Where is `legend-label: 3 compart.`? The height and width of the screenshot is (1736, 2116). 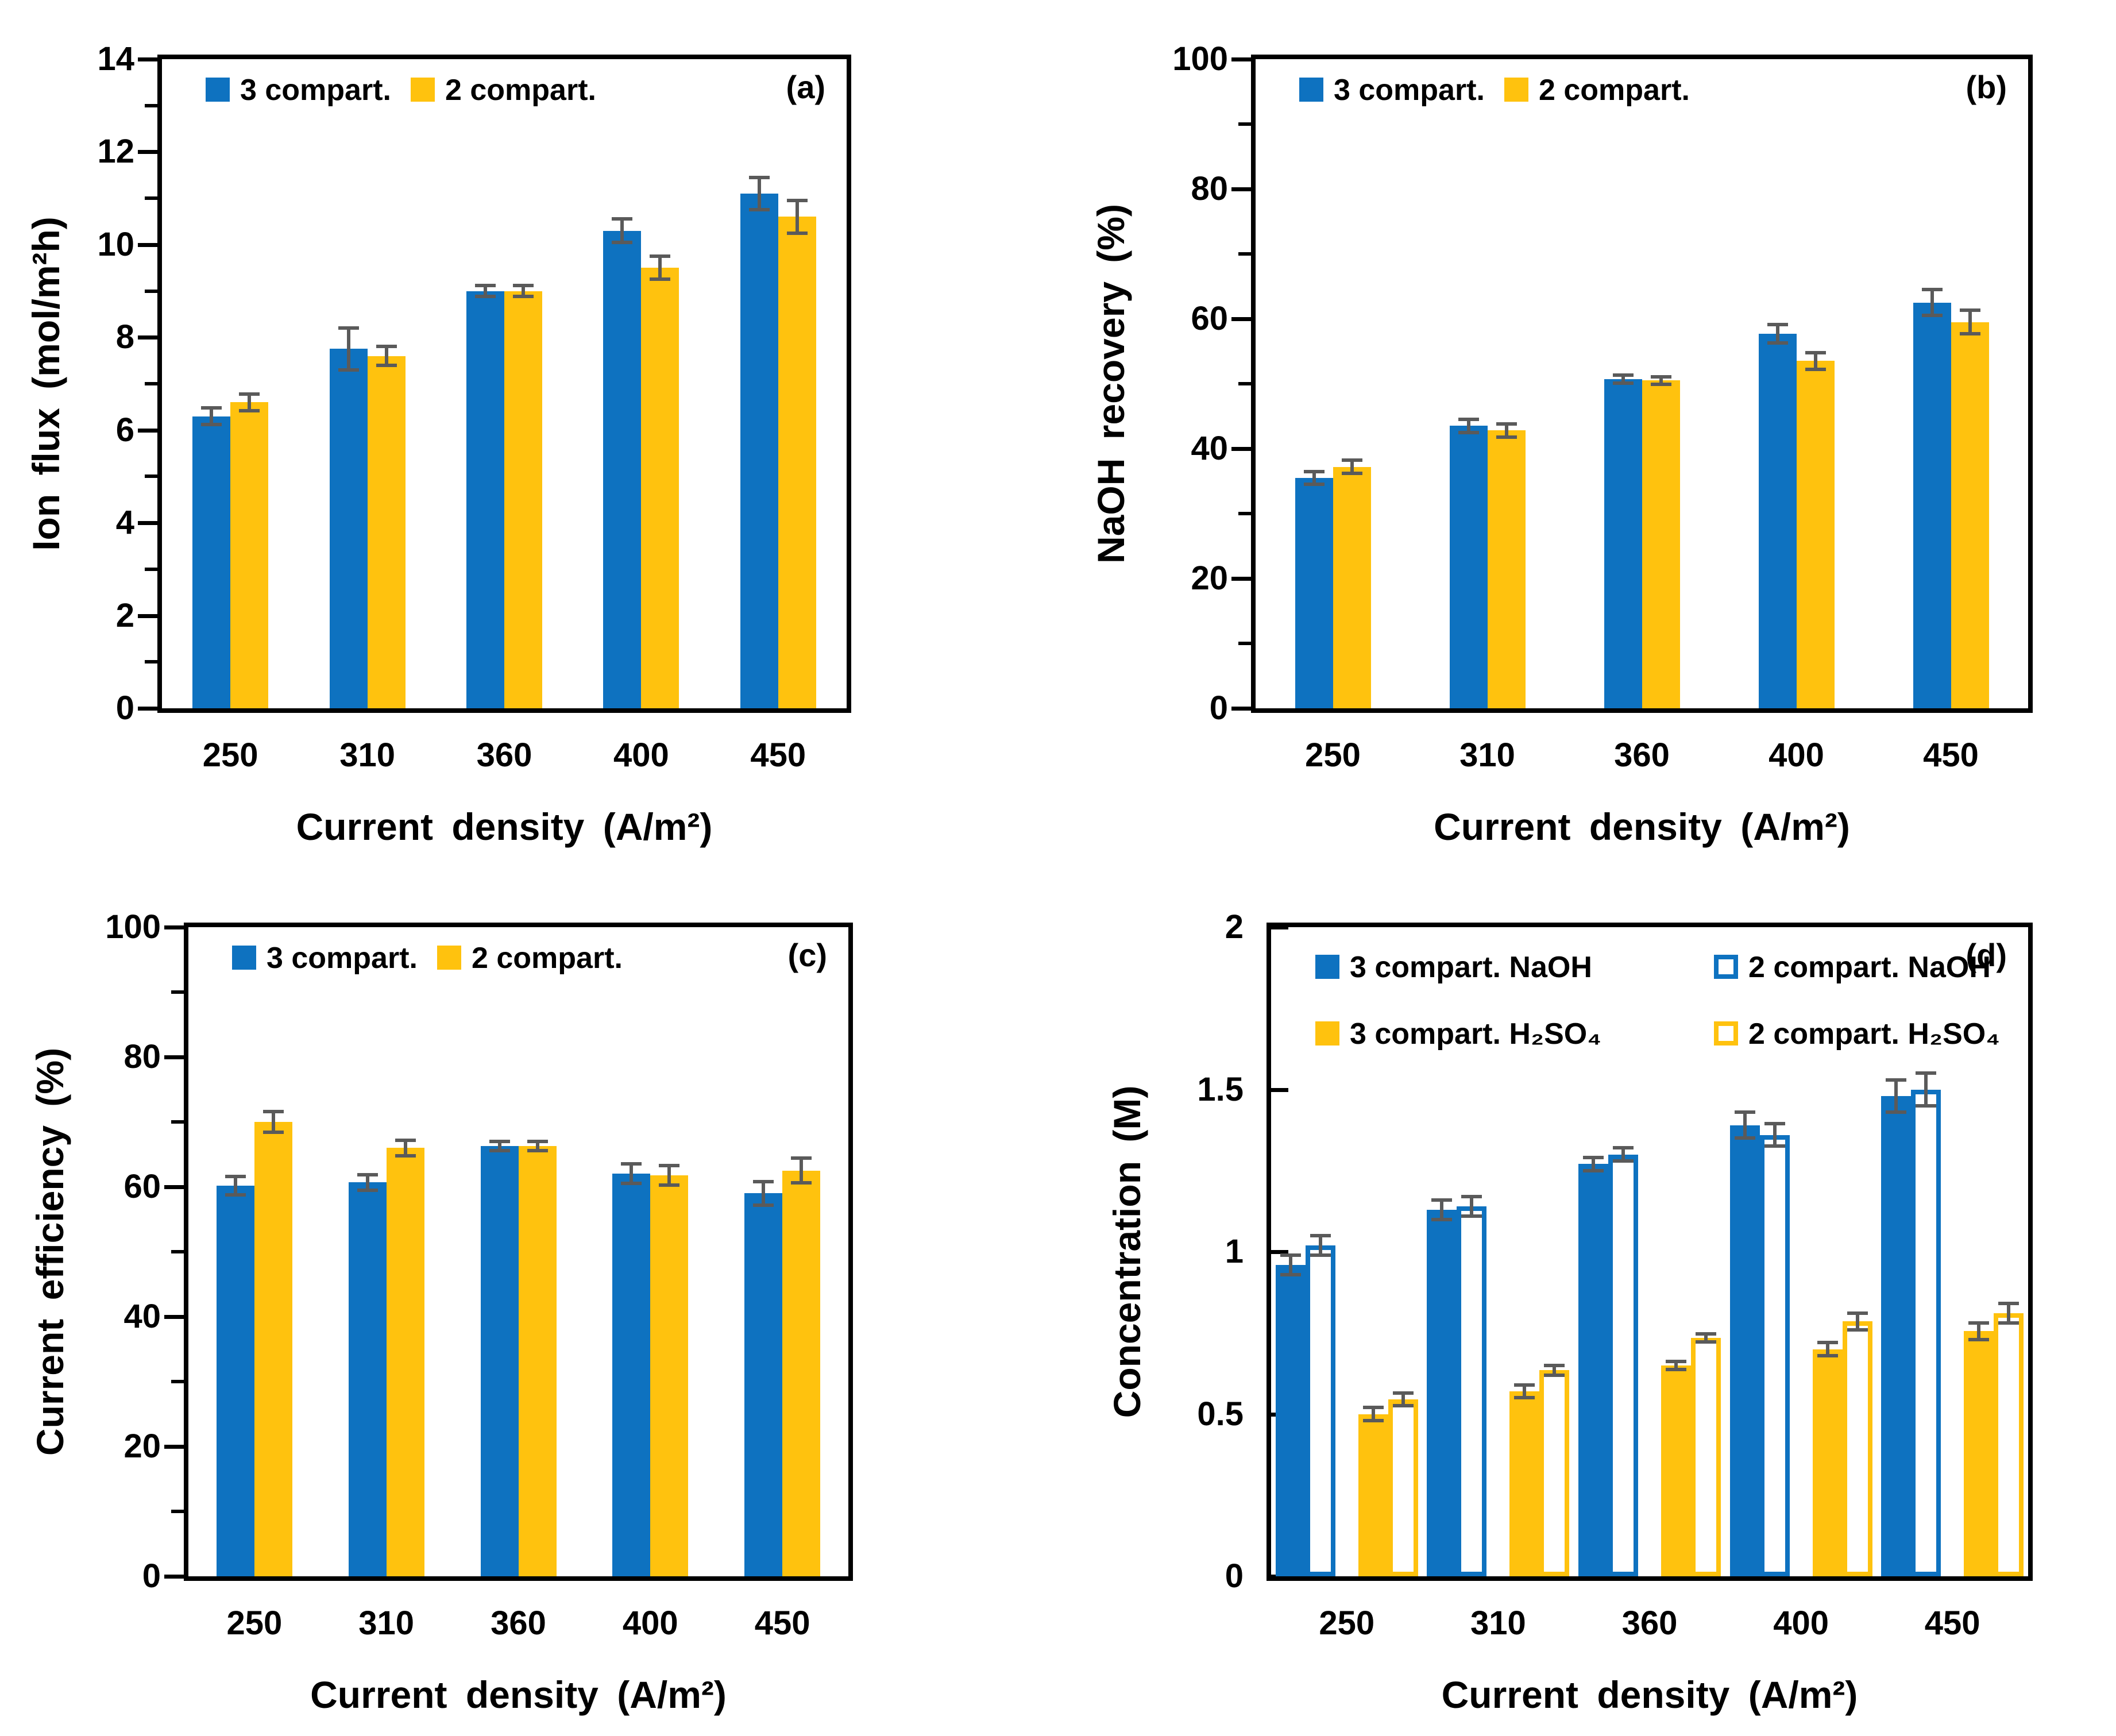
legend-label: 3 compart. is located at coordinates (342, 958).